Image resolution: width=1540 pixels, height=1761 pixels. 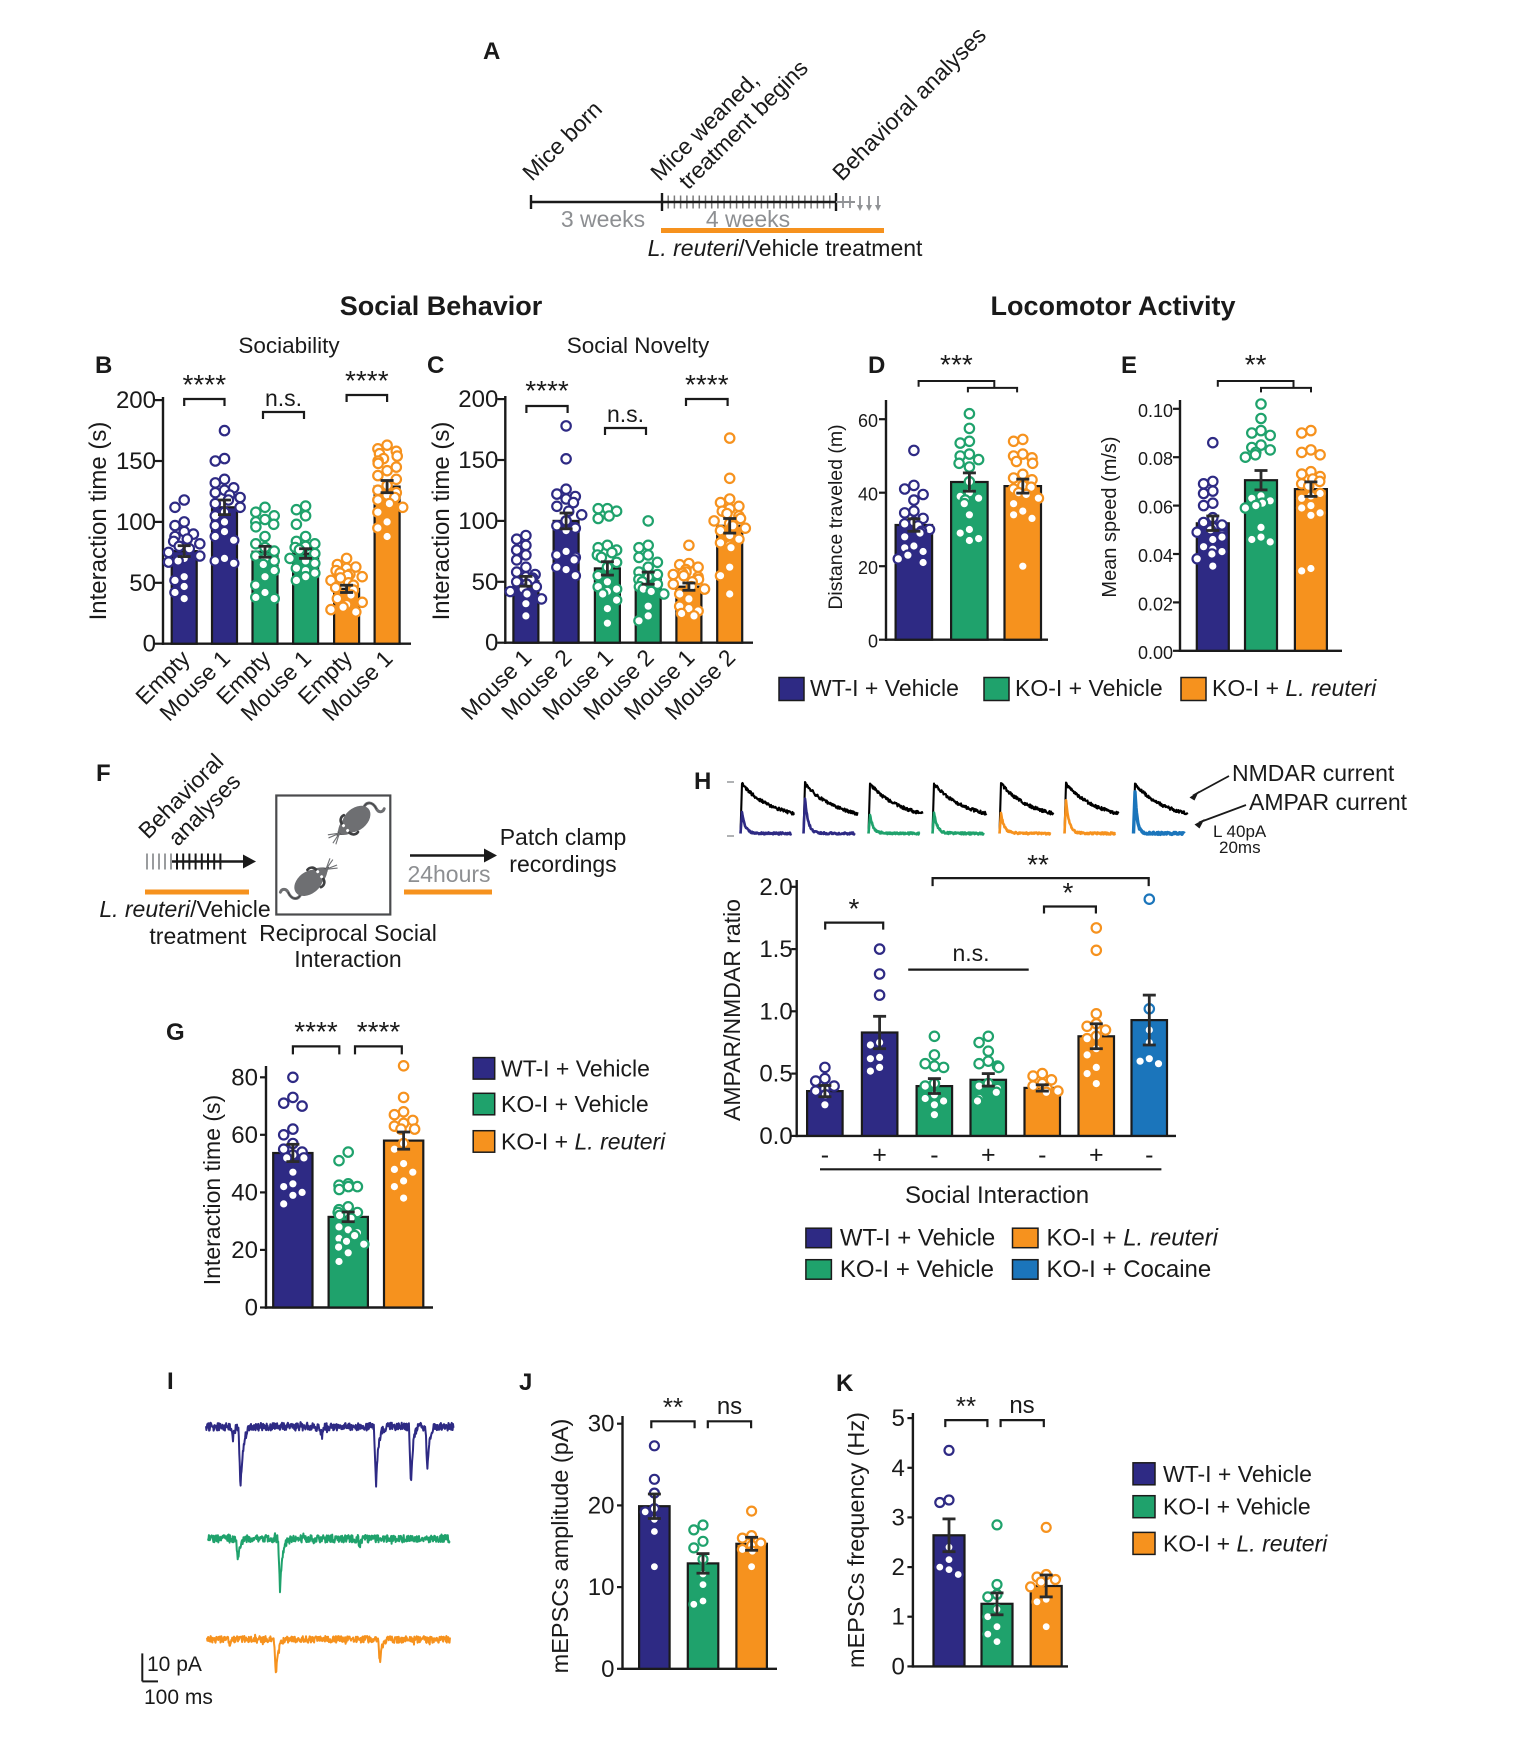 What do you see at coordinates (560, 1546) in the screenshot?
I see `svg-text: mEPSCs amplitude (pA)` at bounding box center [560, 1546].